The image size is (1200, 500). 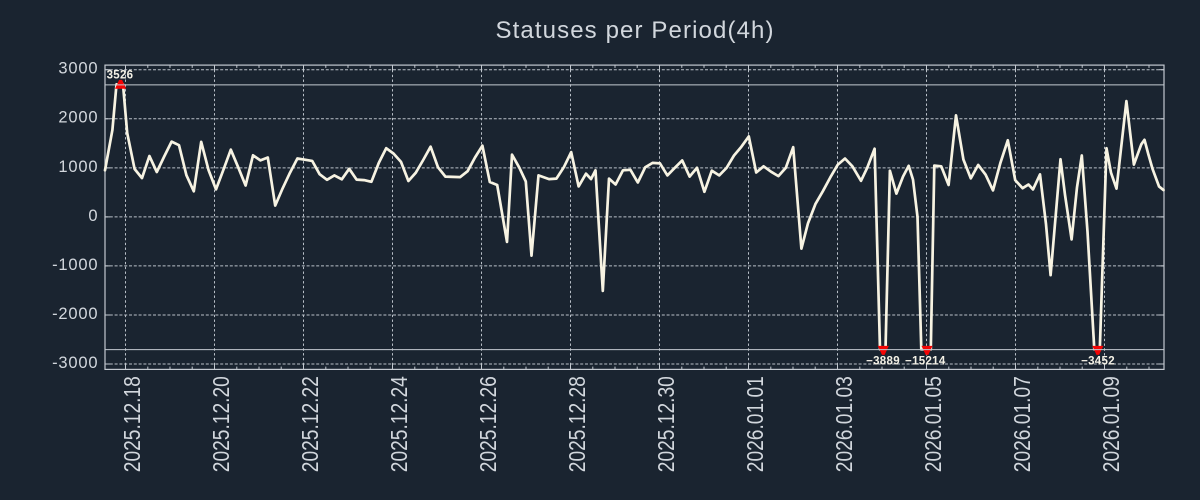 I want to click on svg-text: 2025.12.18, so click(x=132, y=424).